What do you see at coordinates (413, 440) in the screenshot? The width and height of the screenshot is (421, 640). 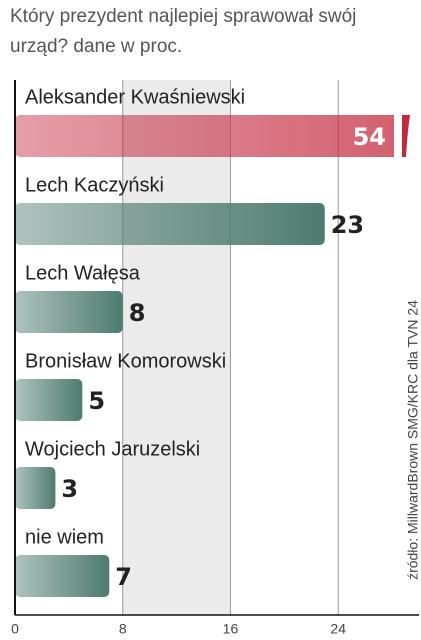 I see `source: źródło: MillwardBrown SMG/KRC dla TVN 24` at bounding box center [413, 440].